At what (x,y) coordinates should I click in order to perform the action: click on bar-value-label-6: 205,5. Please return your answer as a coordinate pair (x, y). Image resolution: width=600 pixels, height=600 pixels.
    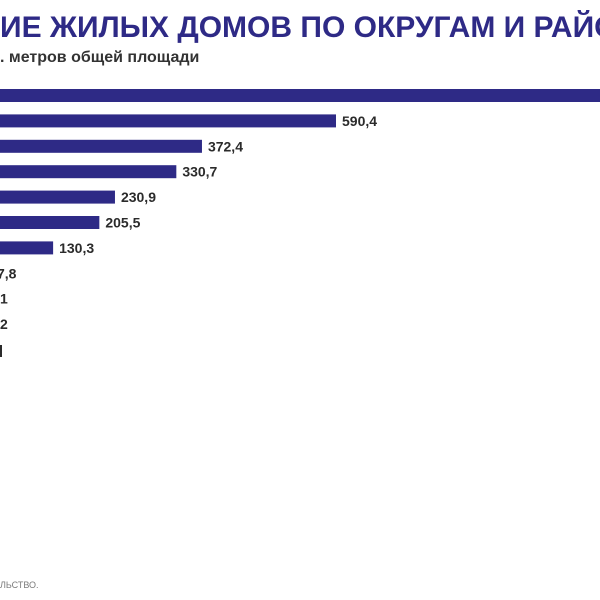
    Looking at the image, I should click on (122, 223).